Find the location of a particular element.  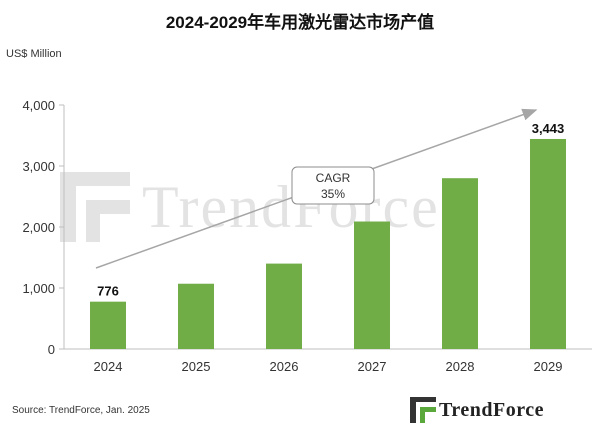

bar-2025 is located at coordinates (196, 316).